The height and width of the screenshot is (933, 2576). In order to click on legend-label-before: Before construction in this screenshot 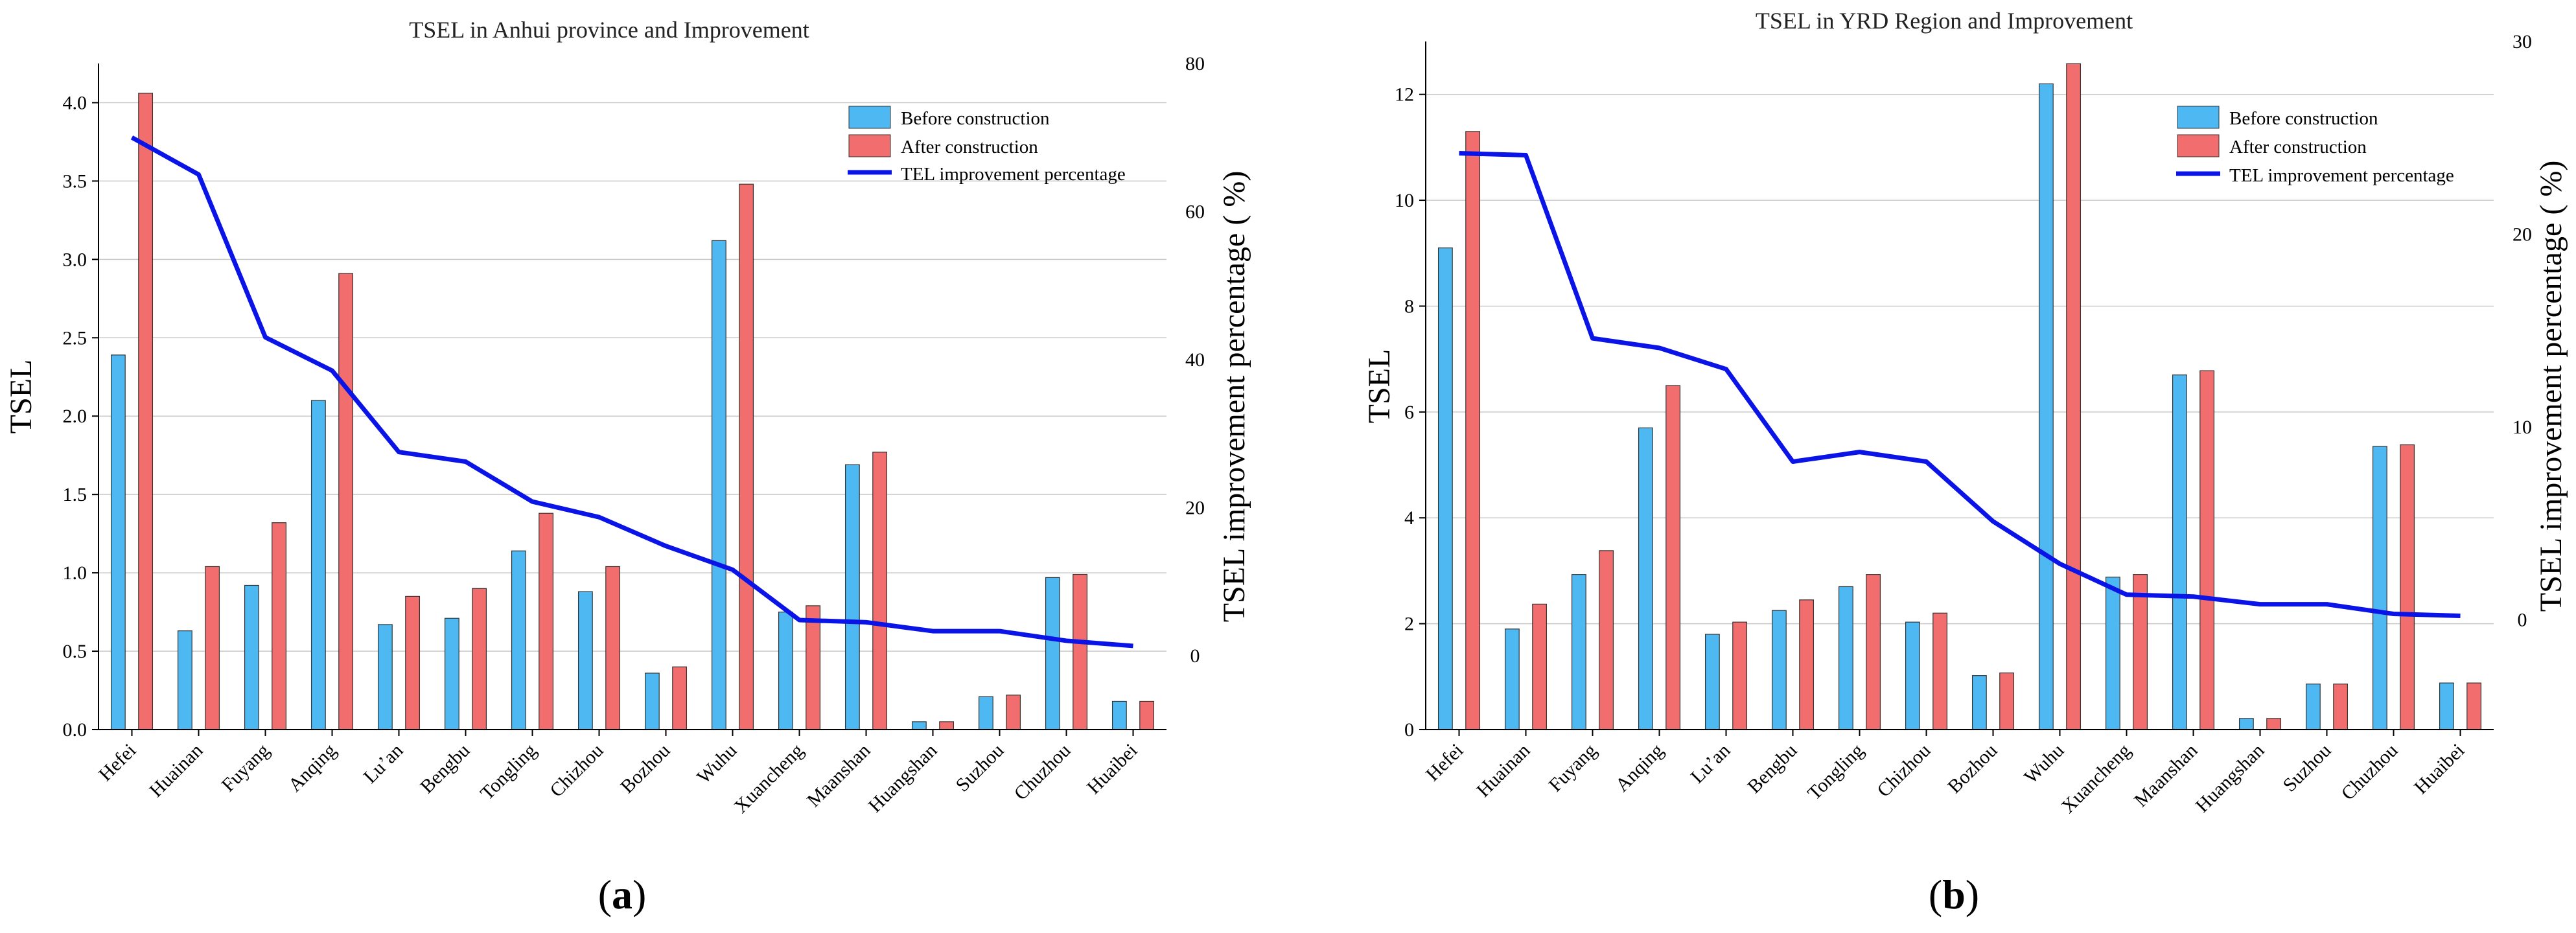, I will do `click(976, 118)`.